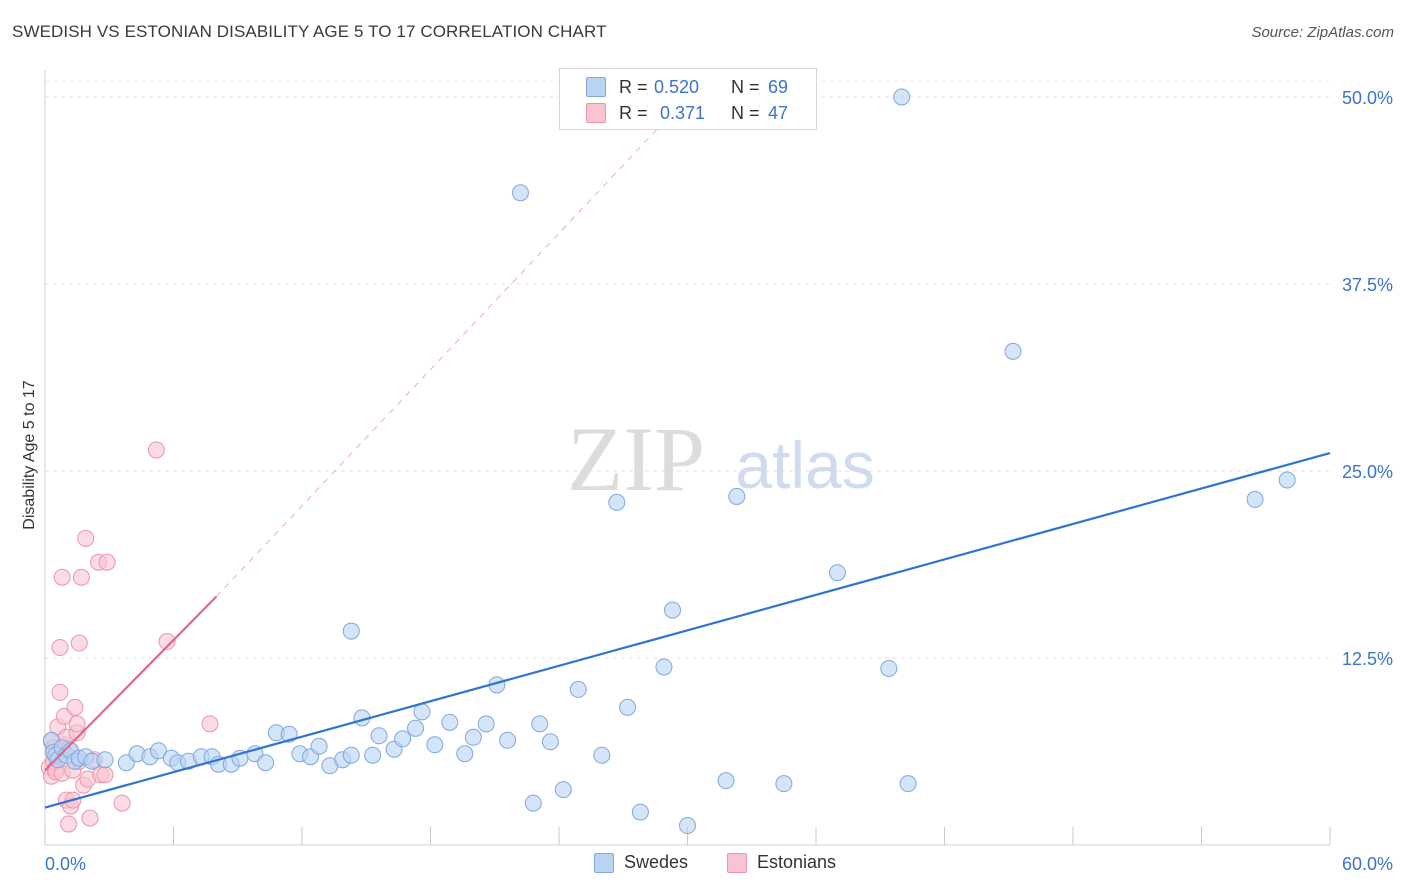  What do you see at coordinates (65, 864) in the screenshot?
I see `x-tick-label-min: 0.0%` at bounding box center [65, 864].